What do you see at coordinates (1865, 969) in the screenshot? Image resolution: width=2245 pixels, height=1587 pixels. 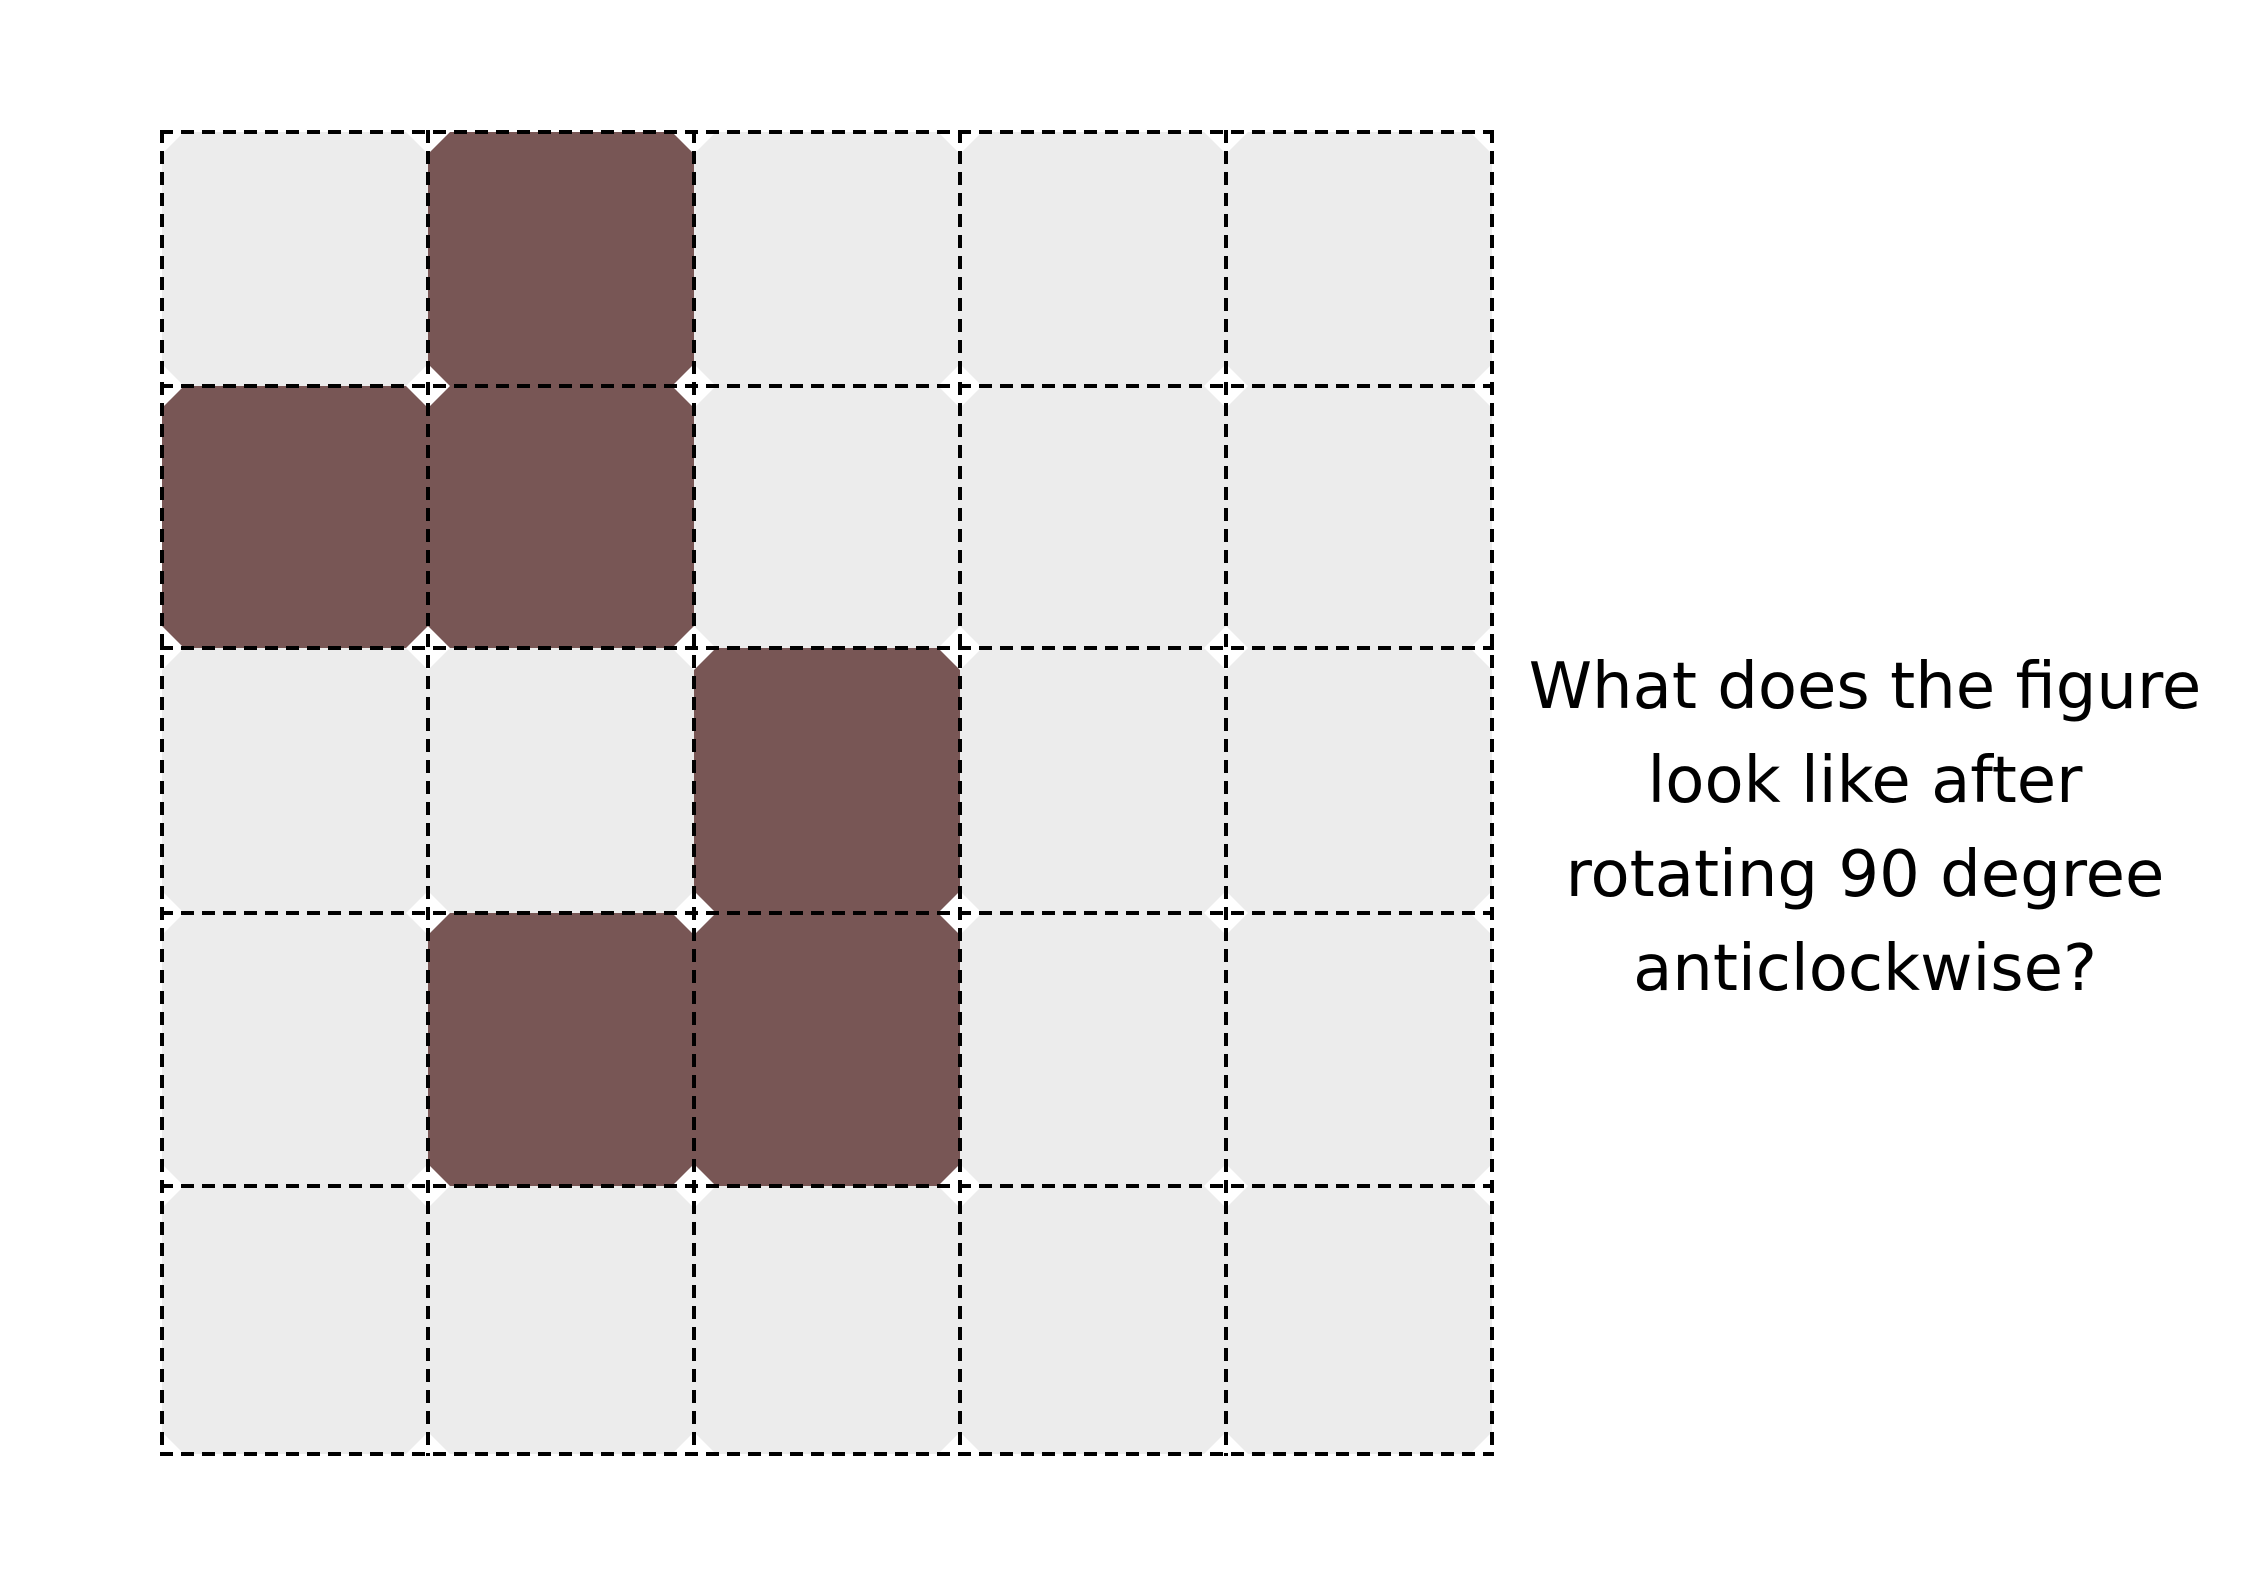 I see `question-line-4: anticlockwise?` at bounding box center [1865, 969].